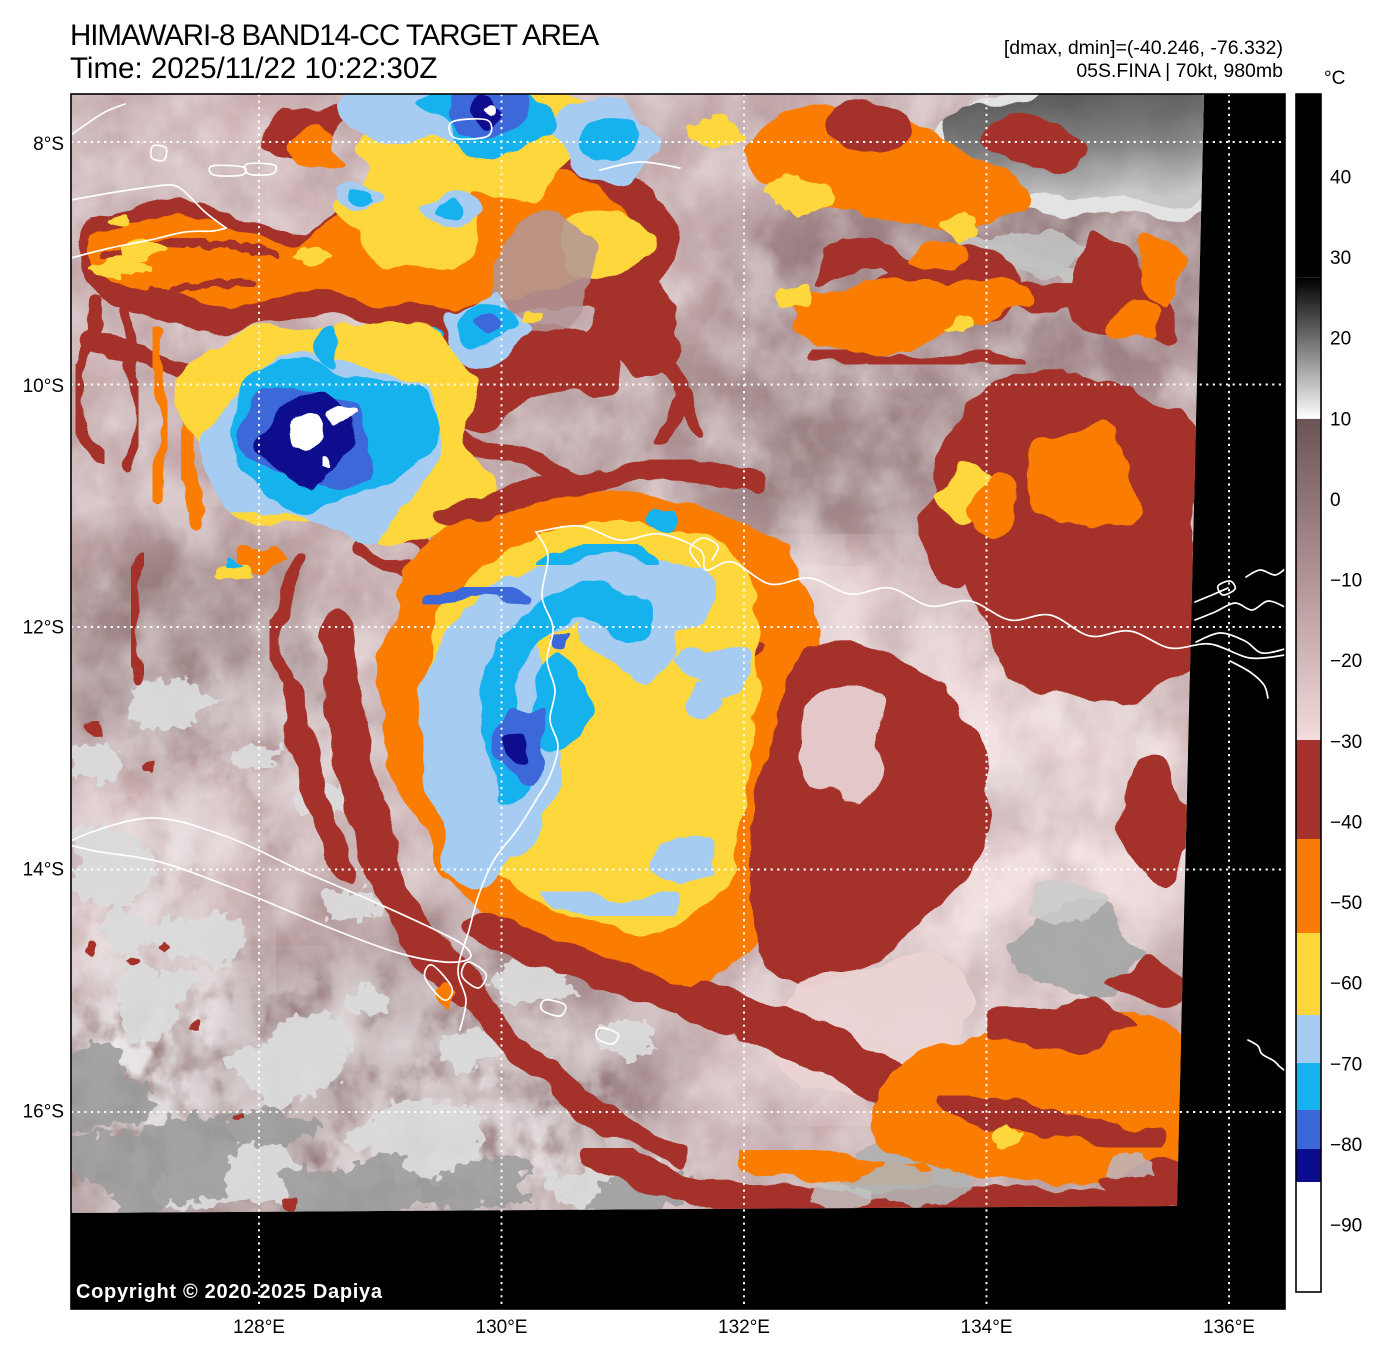 This screenshot has width=1388, height=1364. What do you see at coordinates (987, 1327) in the screenshot?
I see `svg-text: 134°E` at bounding box center [987, 1327].